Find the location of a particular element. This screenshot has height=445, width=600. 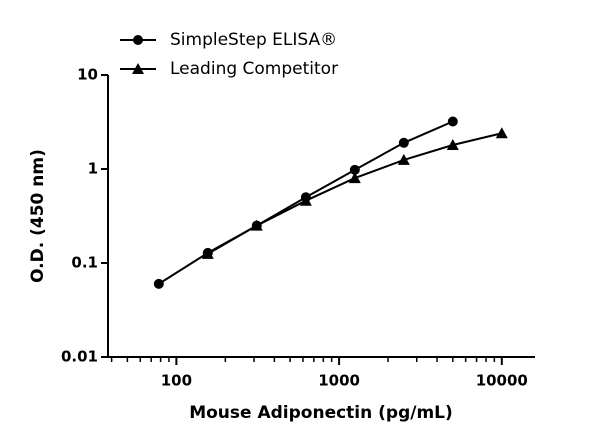

y-axis-label: O.D. (450 nm) is located at coordinates (38, 216).